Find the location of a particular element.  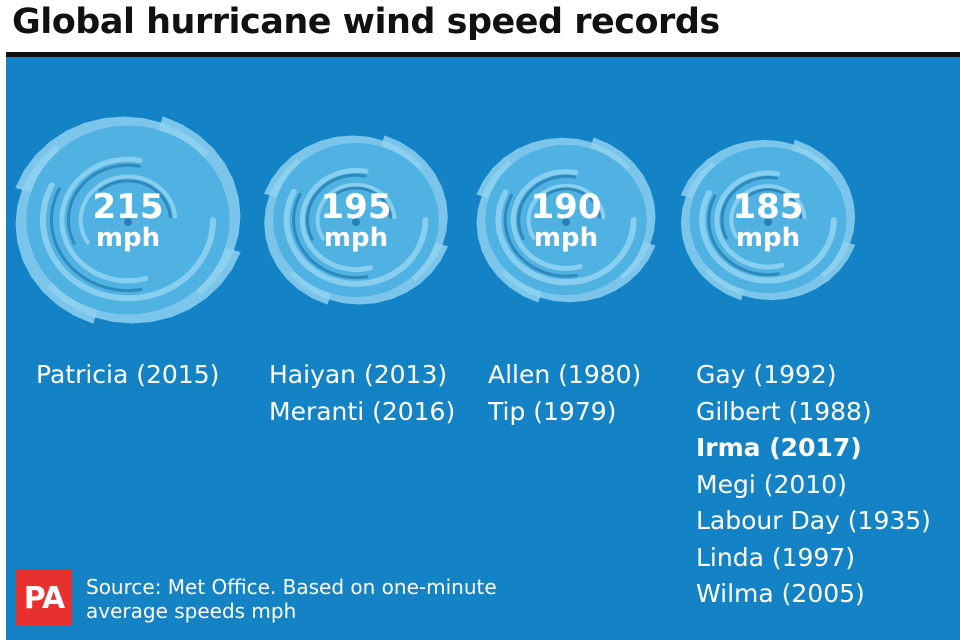

storm-list-215: Patricia (2015) is located at coordinates (127, 375).